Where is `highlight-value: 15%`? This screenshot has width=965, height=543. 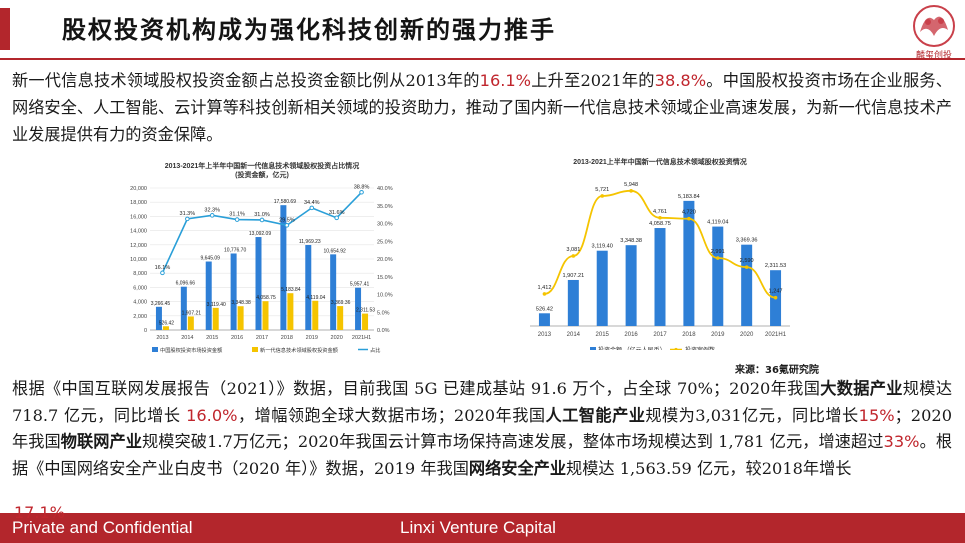
highlight-value: 15% is located at coordinates (876, 415).